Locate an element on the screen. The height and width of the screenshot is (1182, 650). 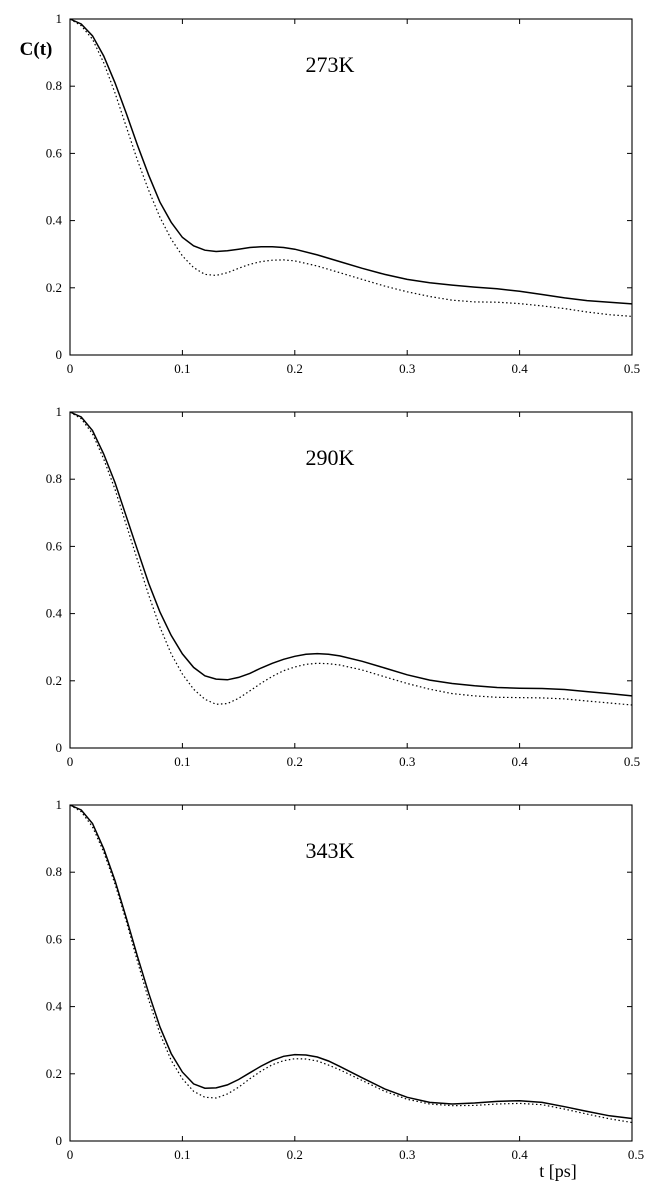
panel-temperature-label: 343K is located at coordinates (330, 850).